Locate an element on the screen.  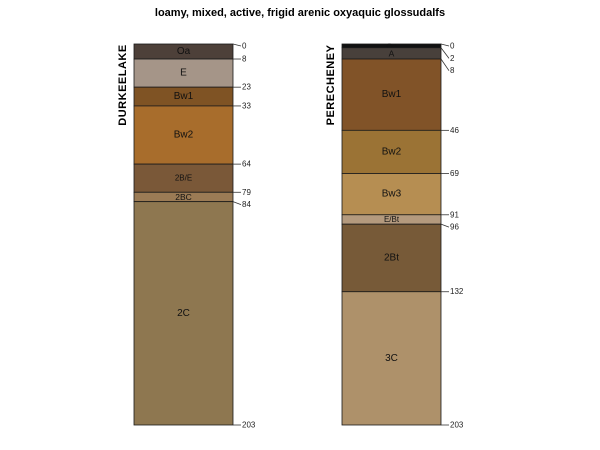
depth-label: 91 is located at coordinates (454, 214).